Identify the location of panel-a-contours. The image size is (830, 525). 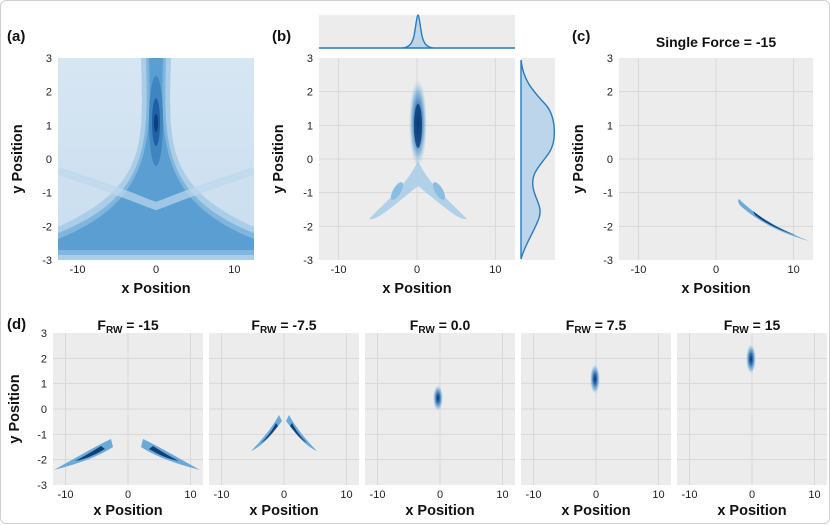
(156, 159).